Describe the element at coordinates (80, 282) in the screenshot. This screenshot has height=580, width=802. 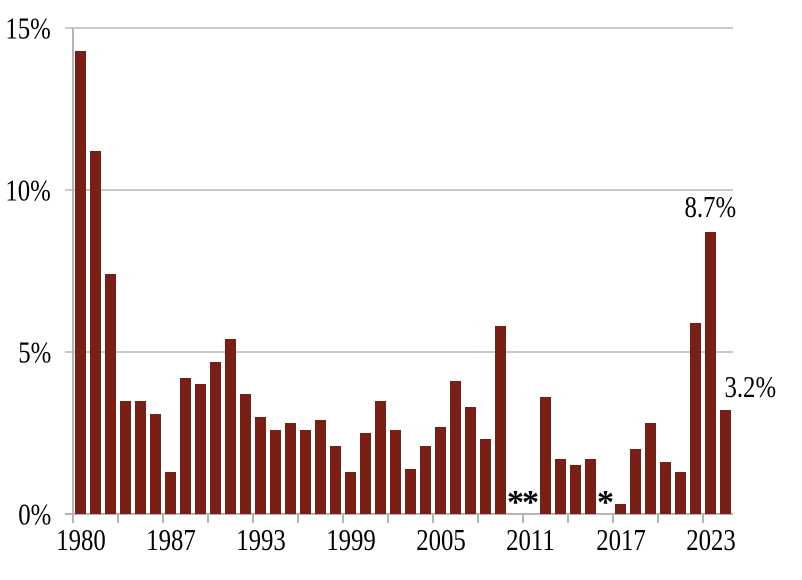
I see `bar-1980` at that location.